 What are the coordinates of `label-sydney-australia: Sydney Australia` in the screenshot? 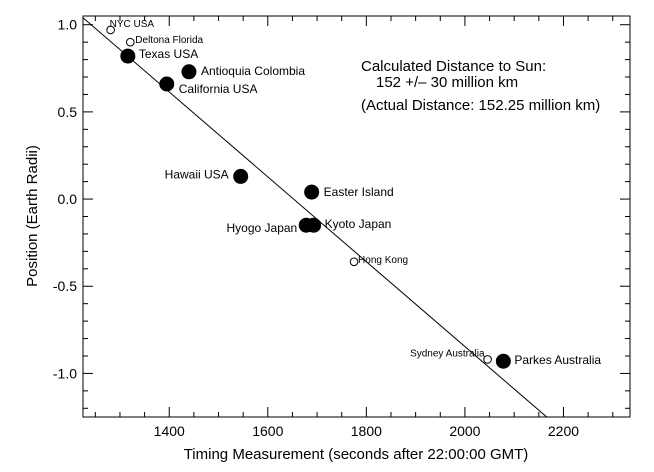 It's located at (447, 353).